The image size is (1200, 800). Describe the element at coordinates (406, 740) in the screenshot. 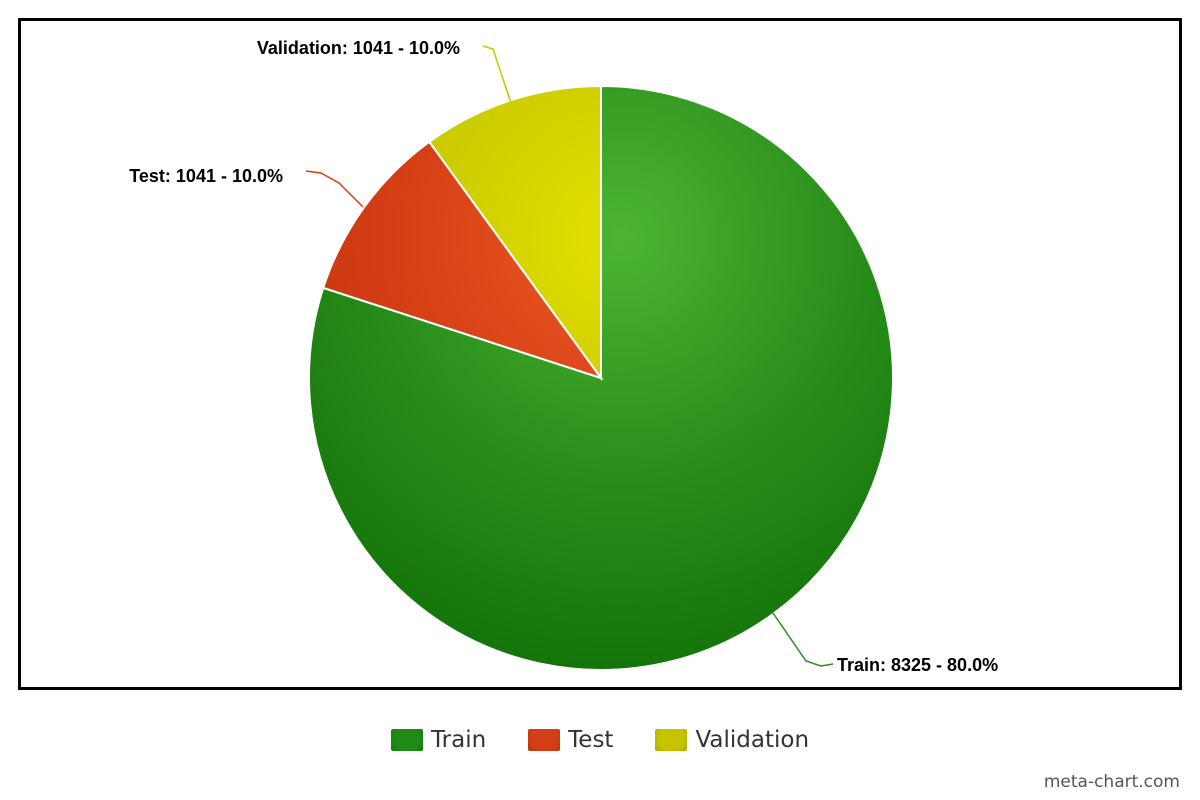

I see `legend-swatch-train` at that location.